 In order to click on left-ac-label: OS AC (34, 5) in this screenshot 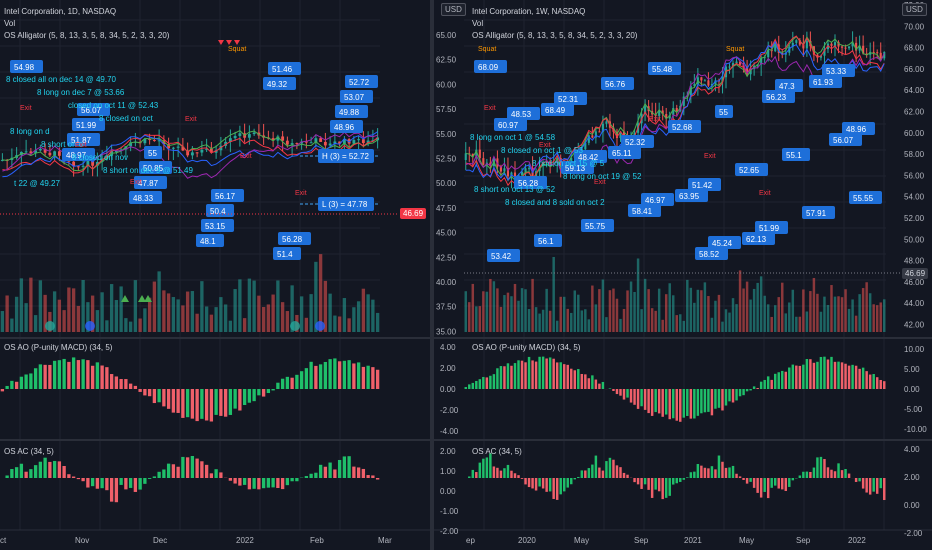, I will do `click(29, 451)`.